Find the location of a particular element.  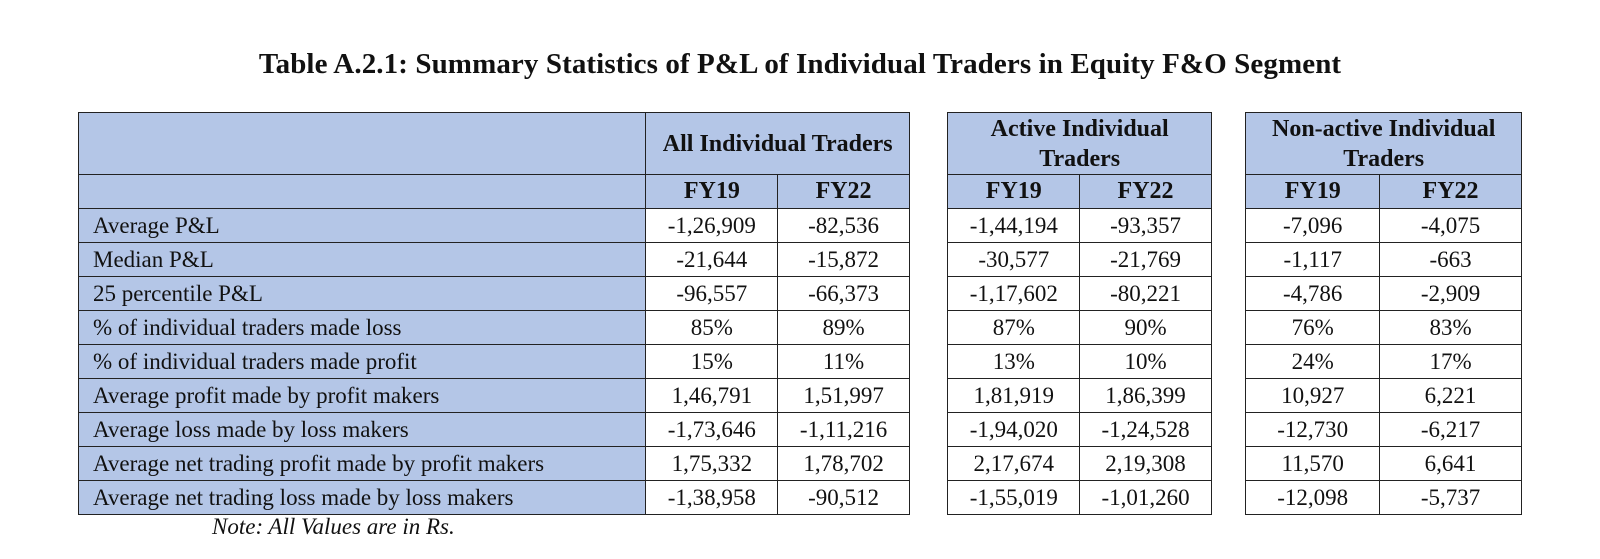

value-cell: -4,786 is located at coordinates (1313, 293).